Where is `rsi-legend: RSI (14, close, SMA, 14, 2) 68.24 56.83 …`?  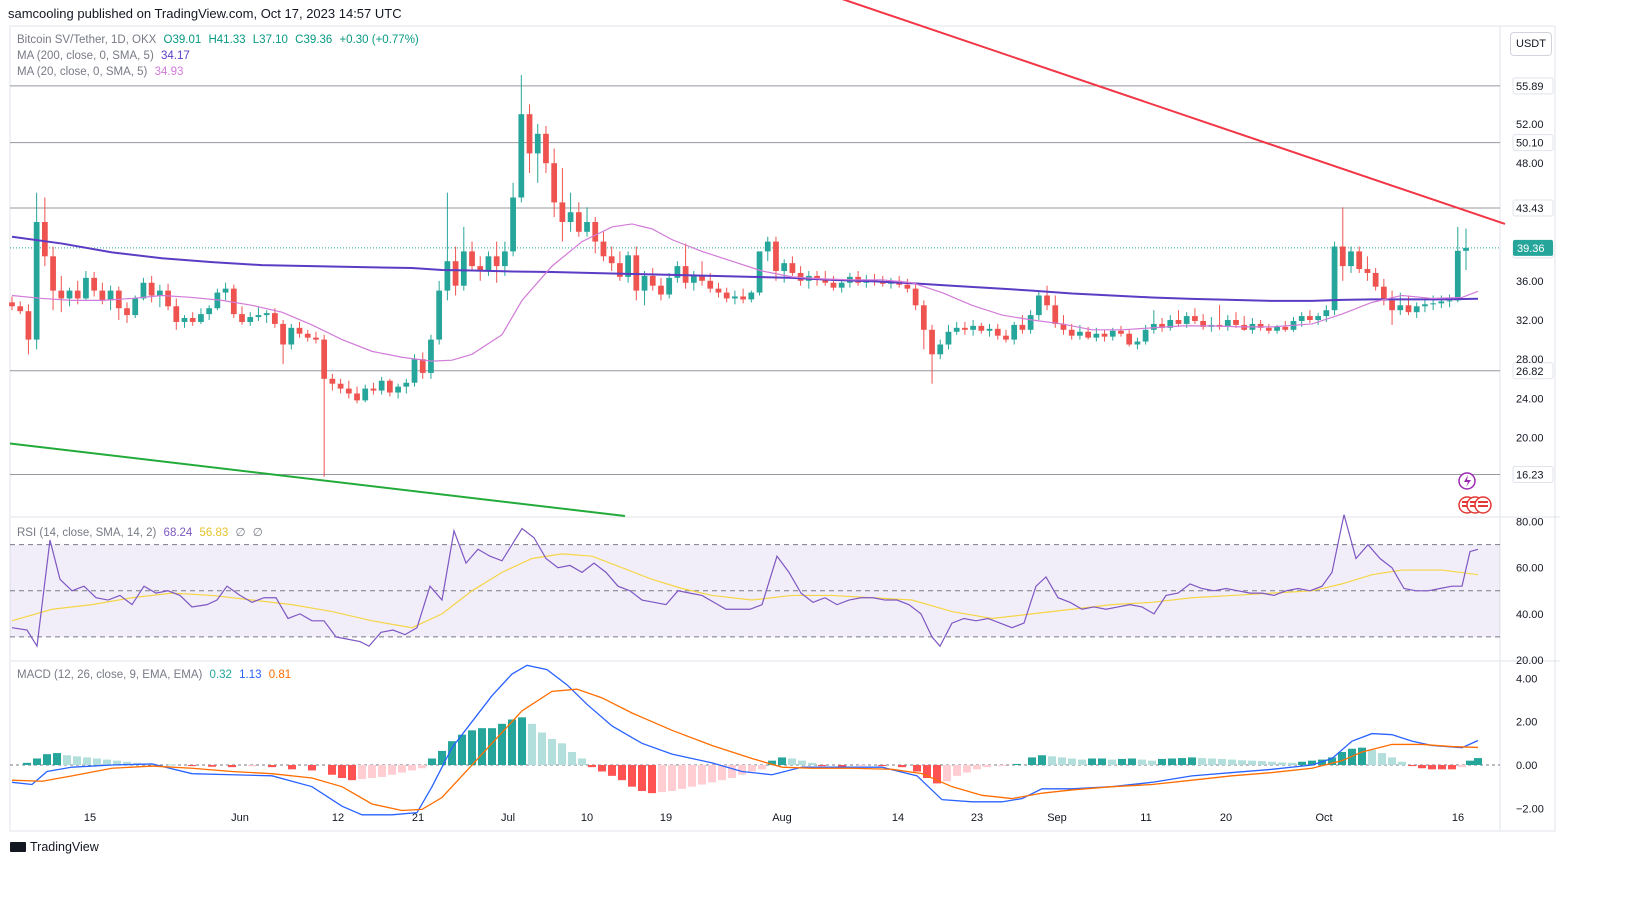 rsi-legend: RSI (14, close, SMA, 14, 2) 68.24 56.83 … is located at coordinates (140, 532).